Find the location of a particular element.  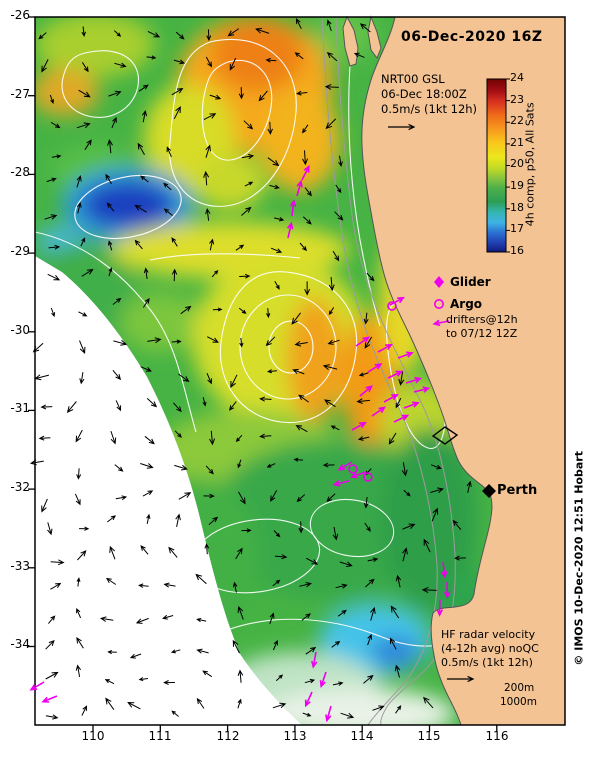

legend-argo-label: Argo is located at coordinates (466, 304).